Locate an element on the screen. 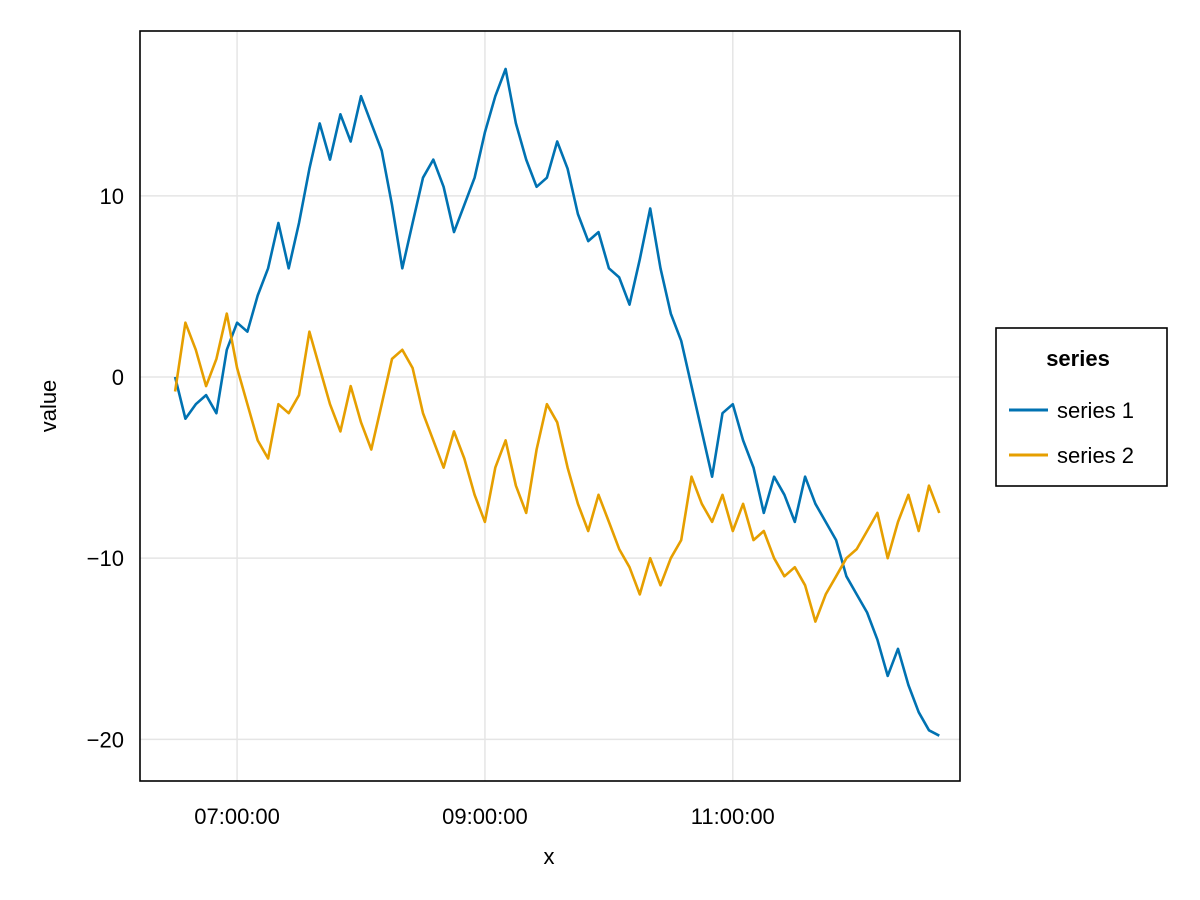 The height and width of the screenshot is (900, 1200). y-tick-label: 10 is located at coordinates (112, 196).